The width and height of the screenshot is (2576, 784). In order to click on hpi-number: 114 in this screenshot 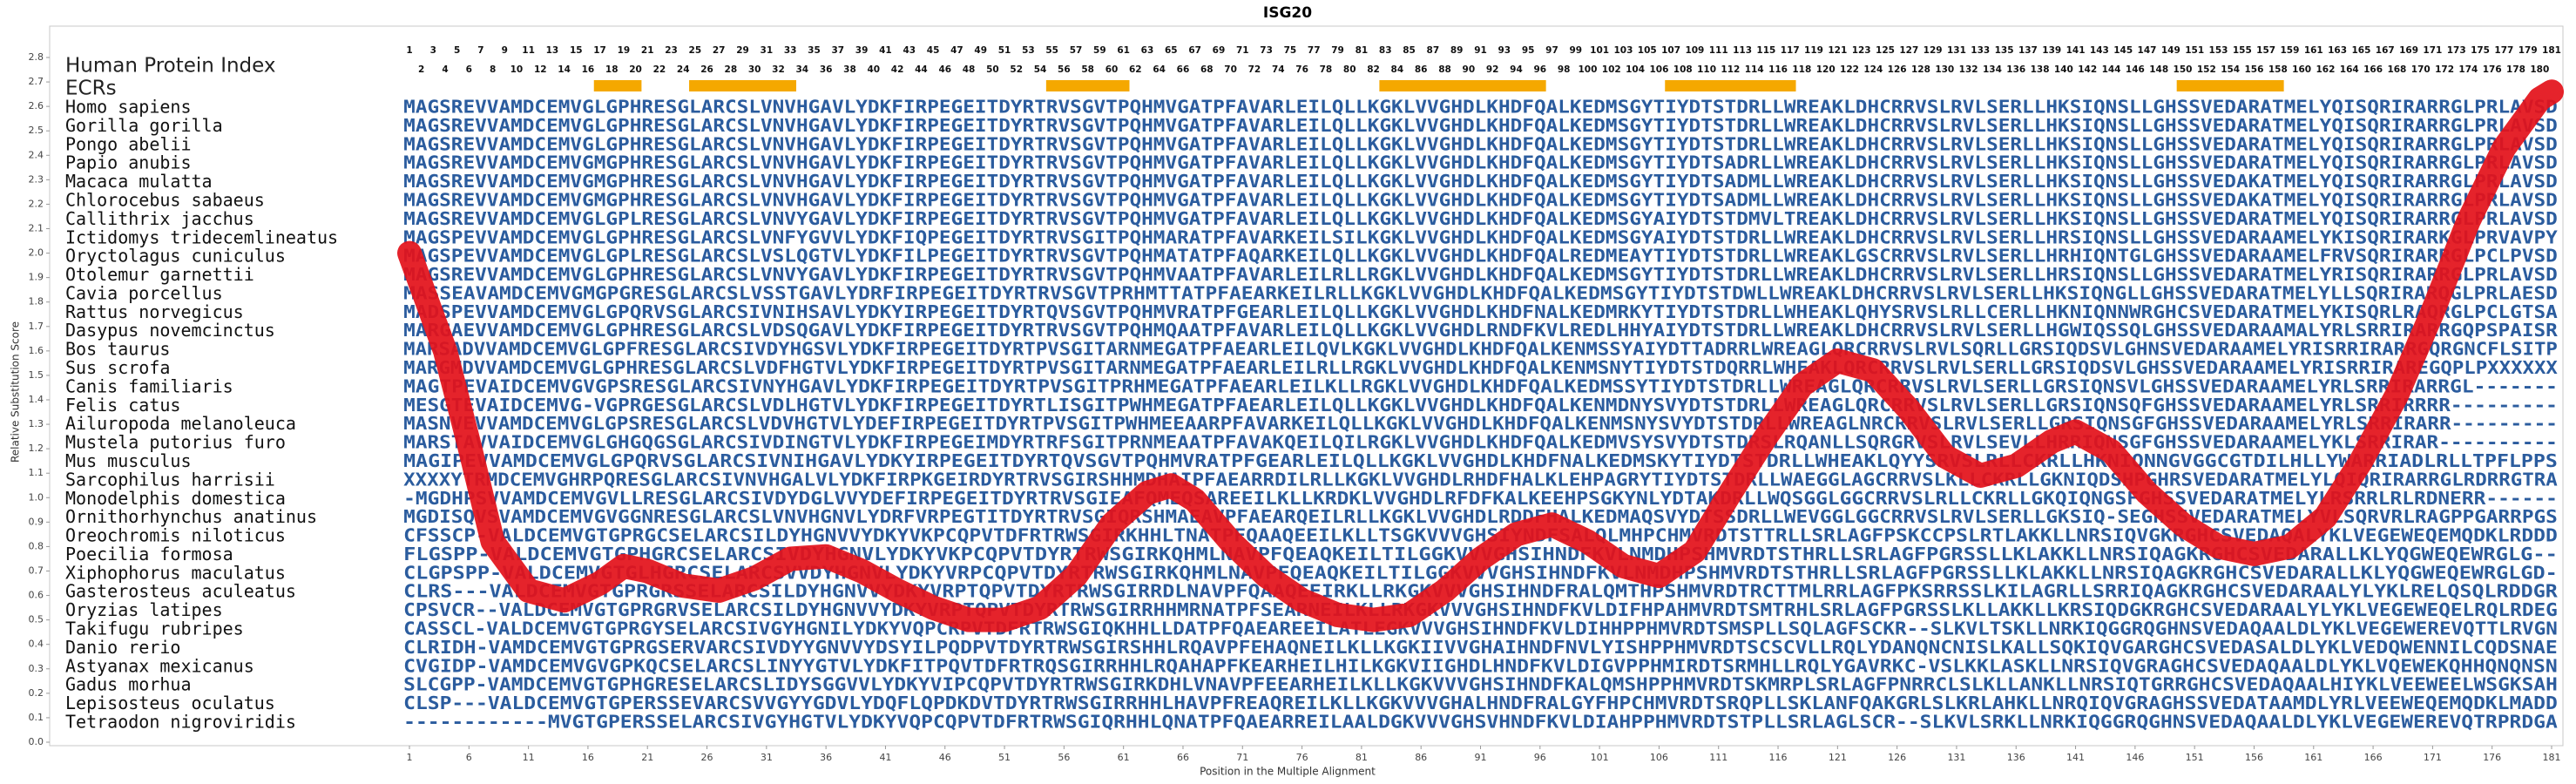, I will do `click(1754, 69)`.